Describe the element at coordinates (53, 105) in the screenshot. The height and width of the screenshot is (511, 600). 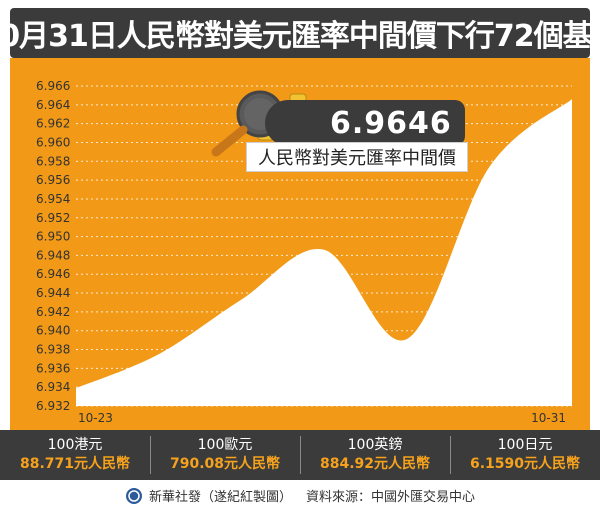
I see `y-tick-label: 6.964` at that location.